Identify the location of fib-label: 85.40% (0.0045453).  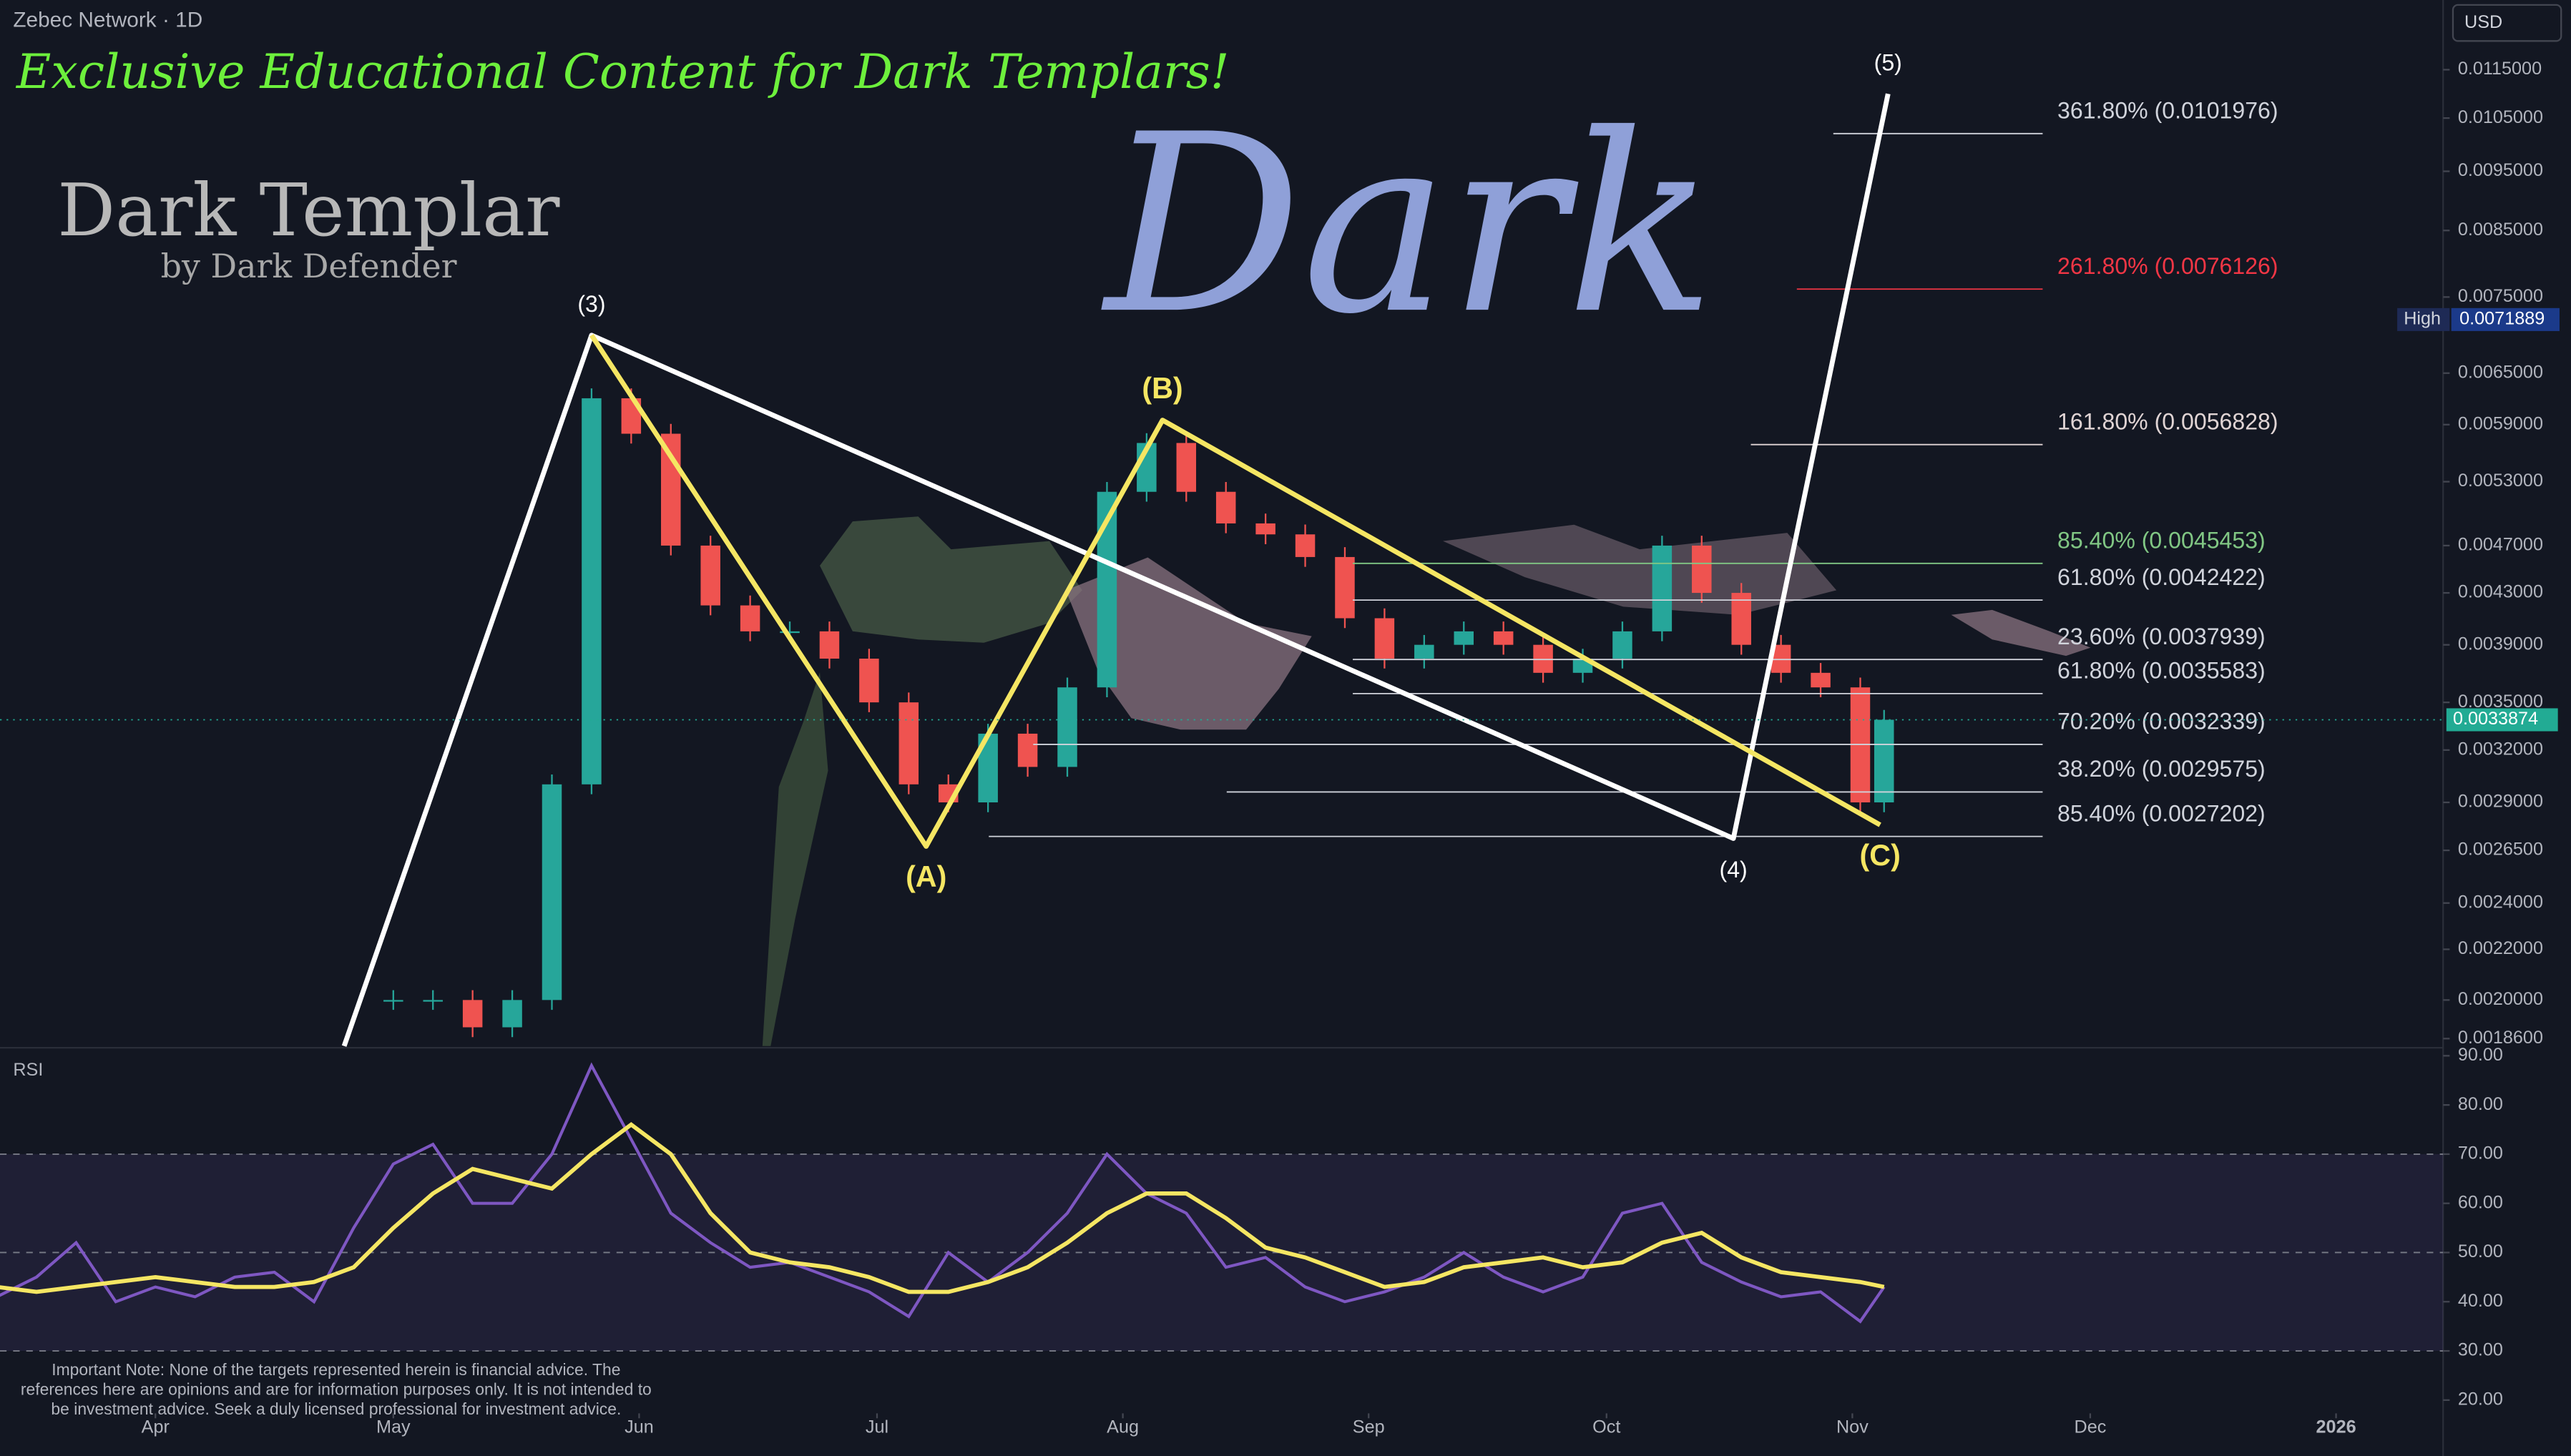
(2161, 540).